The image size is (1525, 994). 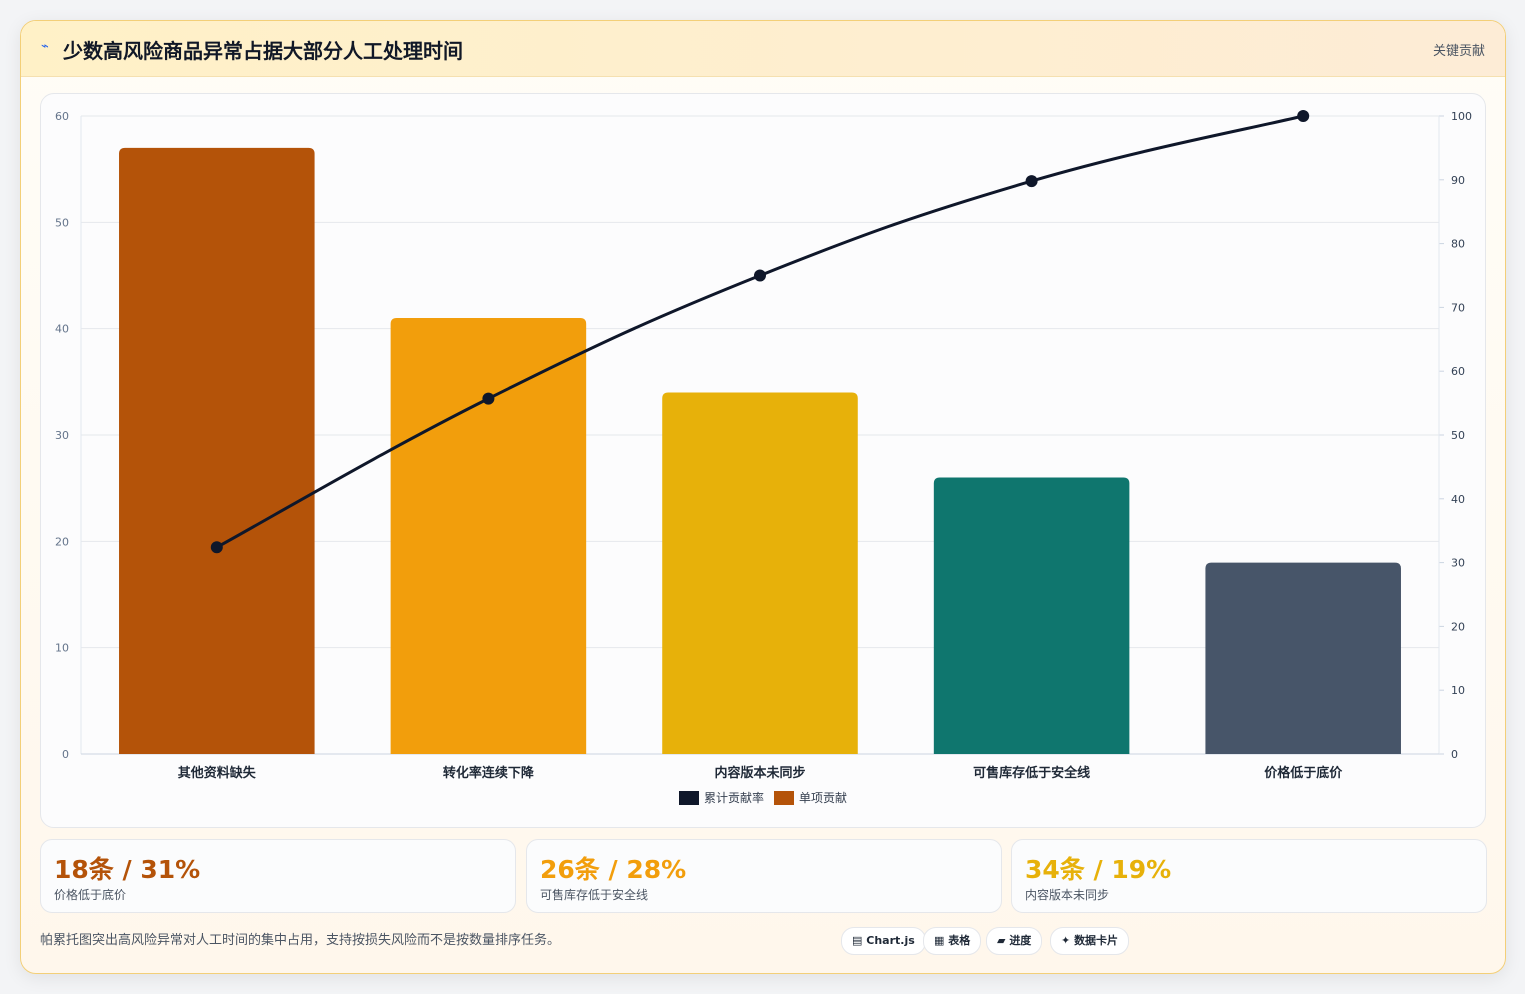 What do you see at coordinates (300, 940) in the screenshot?
I see `footer-note: 帕累托图突出高风险异常对人工时间的集中占用，支持按损失风险而不是按数量排序任务。` at bounding box center [300, 940].